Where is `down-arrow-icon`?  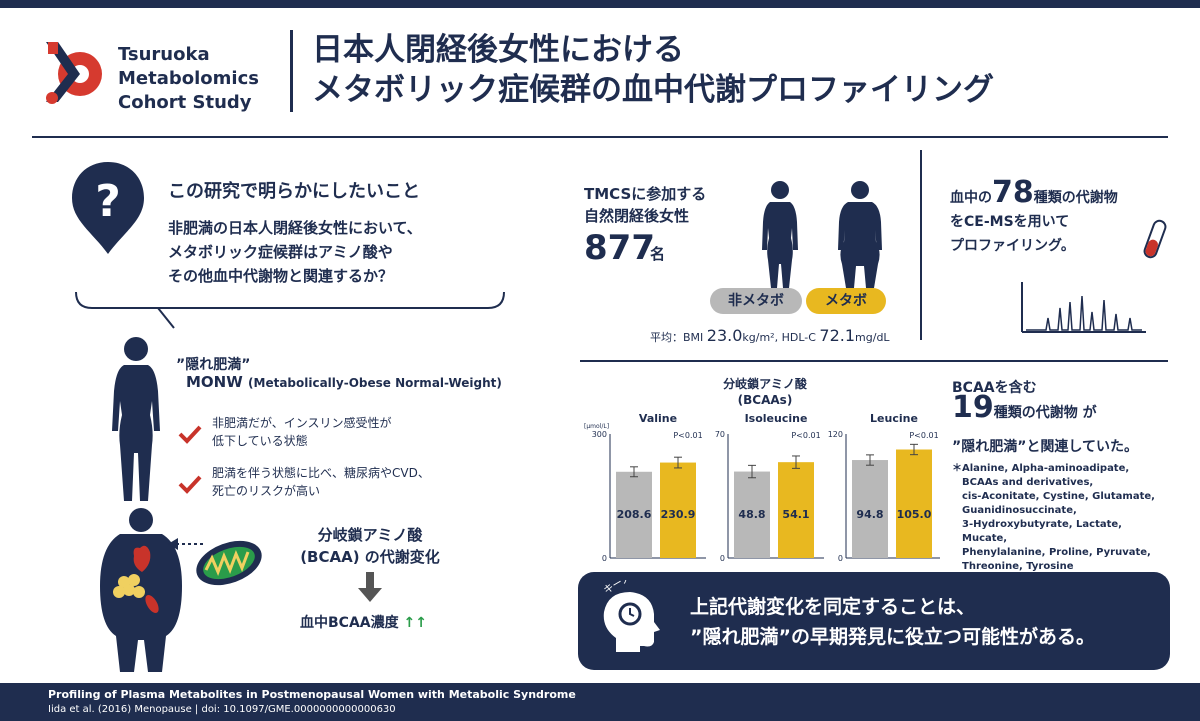
down-arrow-icon is located at coordinates (370, 587).